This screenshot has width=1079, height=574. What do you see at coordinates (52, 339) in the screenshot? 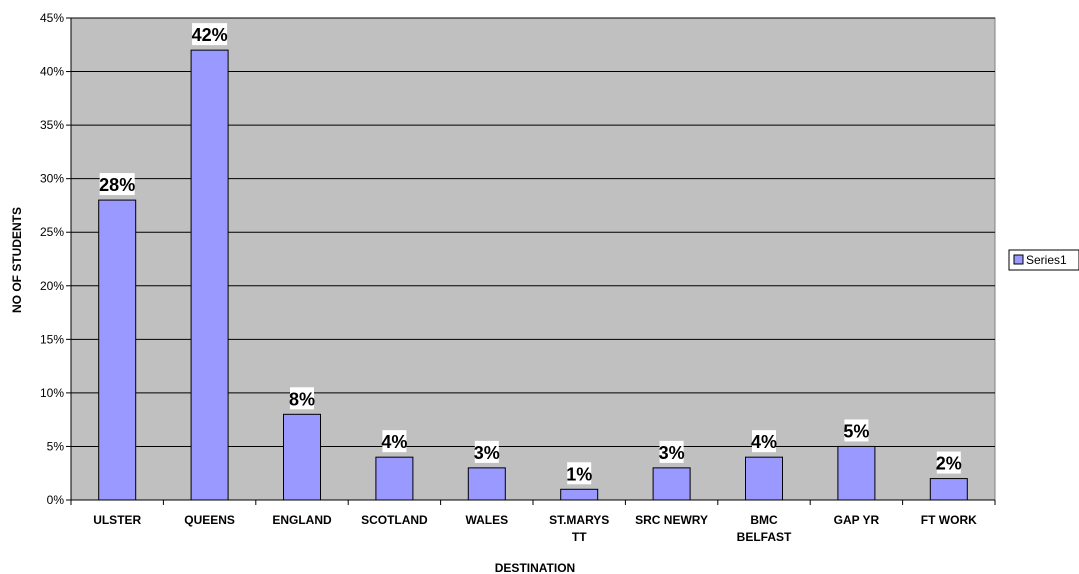
I see `y-tick-label: 15%` at bounding box center [52, 339].